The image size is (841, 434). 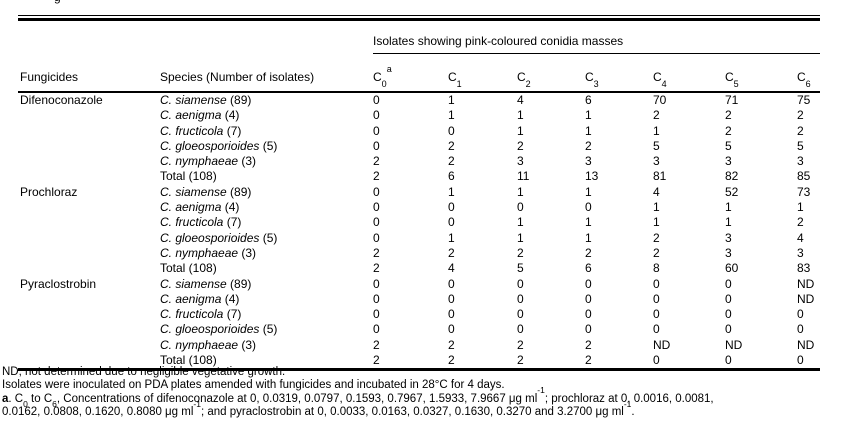 What do you see at coordinates (419, 161) in the screenshot?
I see `table-row: C. nymphaeae (3) 2 2 3 3 3 3 3` at bounding box center [419, 161].